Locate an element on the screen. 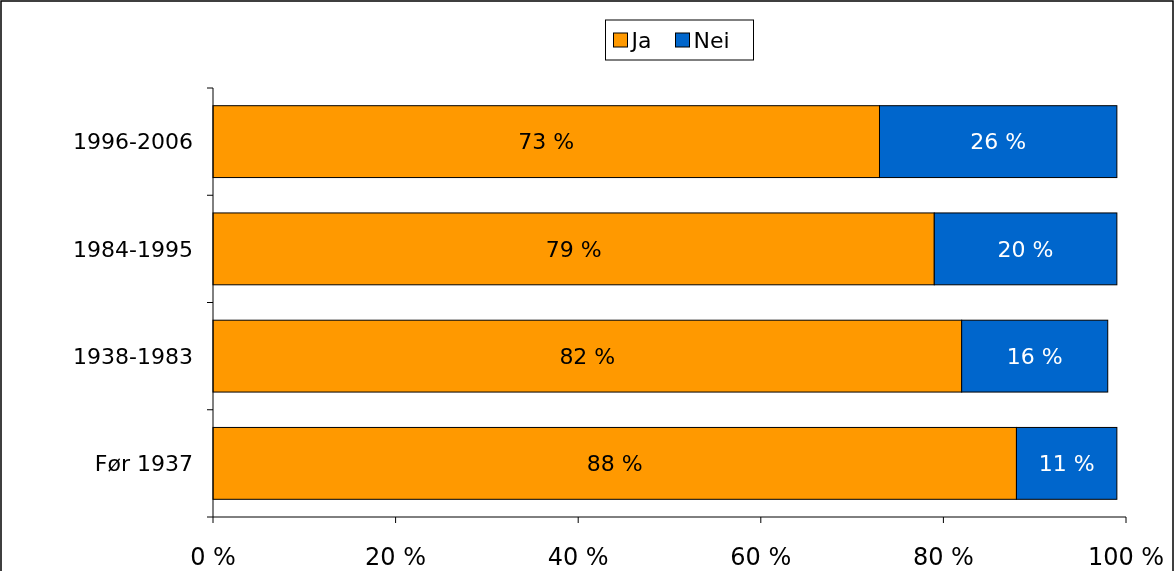 The height and width of the screenshot is (571, 1174). data-label: 26 % is located at coordinates (998, 142).